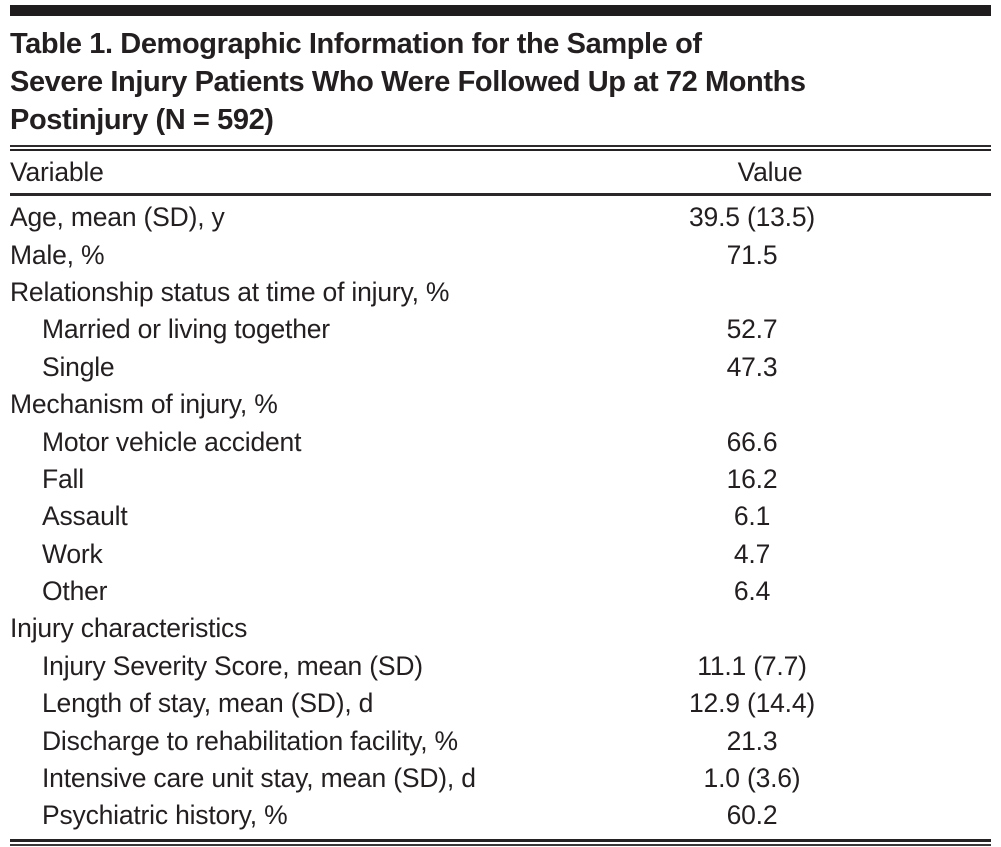 Image resolution: width=1001 pixels, height=847 pixels. Describe the element at coordinates (186, 329) in the screenshot. I see `row-label: Married or living together` at that location.